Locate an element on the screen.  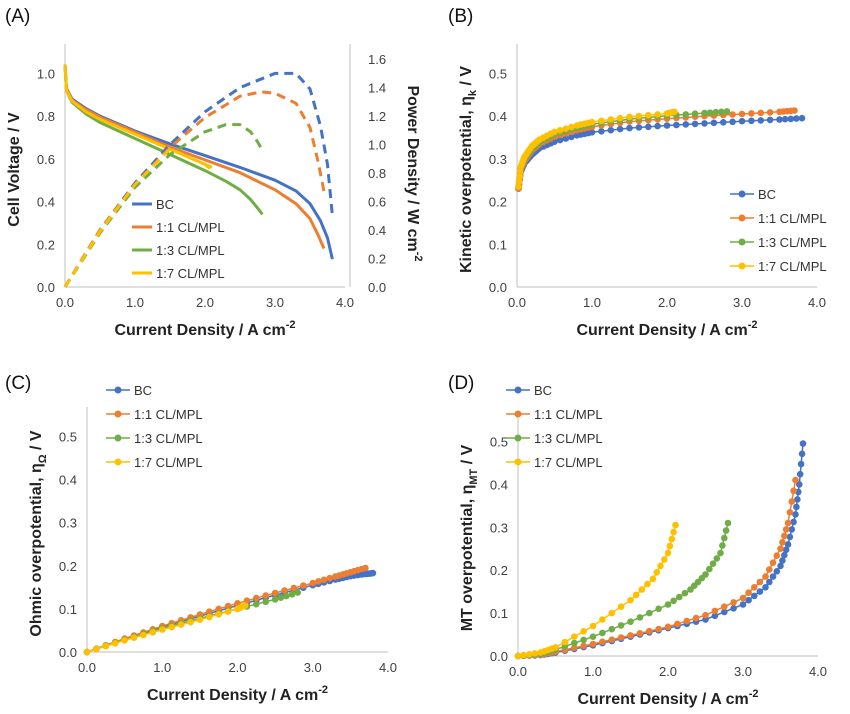
legend-label: 1:3 CL/MPL is located at coordinates (568, 438).